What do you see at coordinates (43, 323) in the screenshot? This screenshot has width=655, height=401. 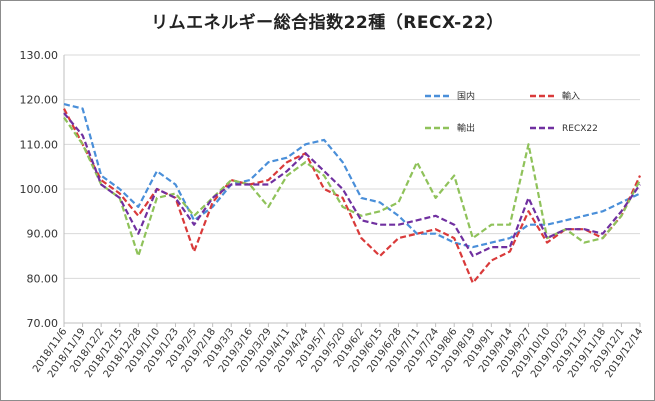 I see `y-tick-label: 70.00` at bounding box center [43, 323].